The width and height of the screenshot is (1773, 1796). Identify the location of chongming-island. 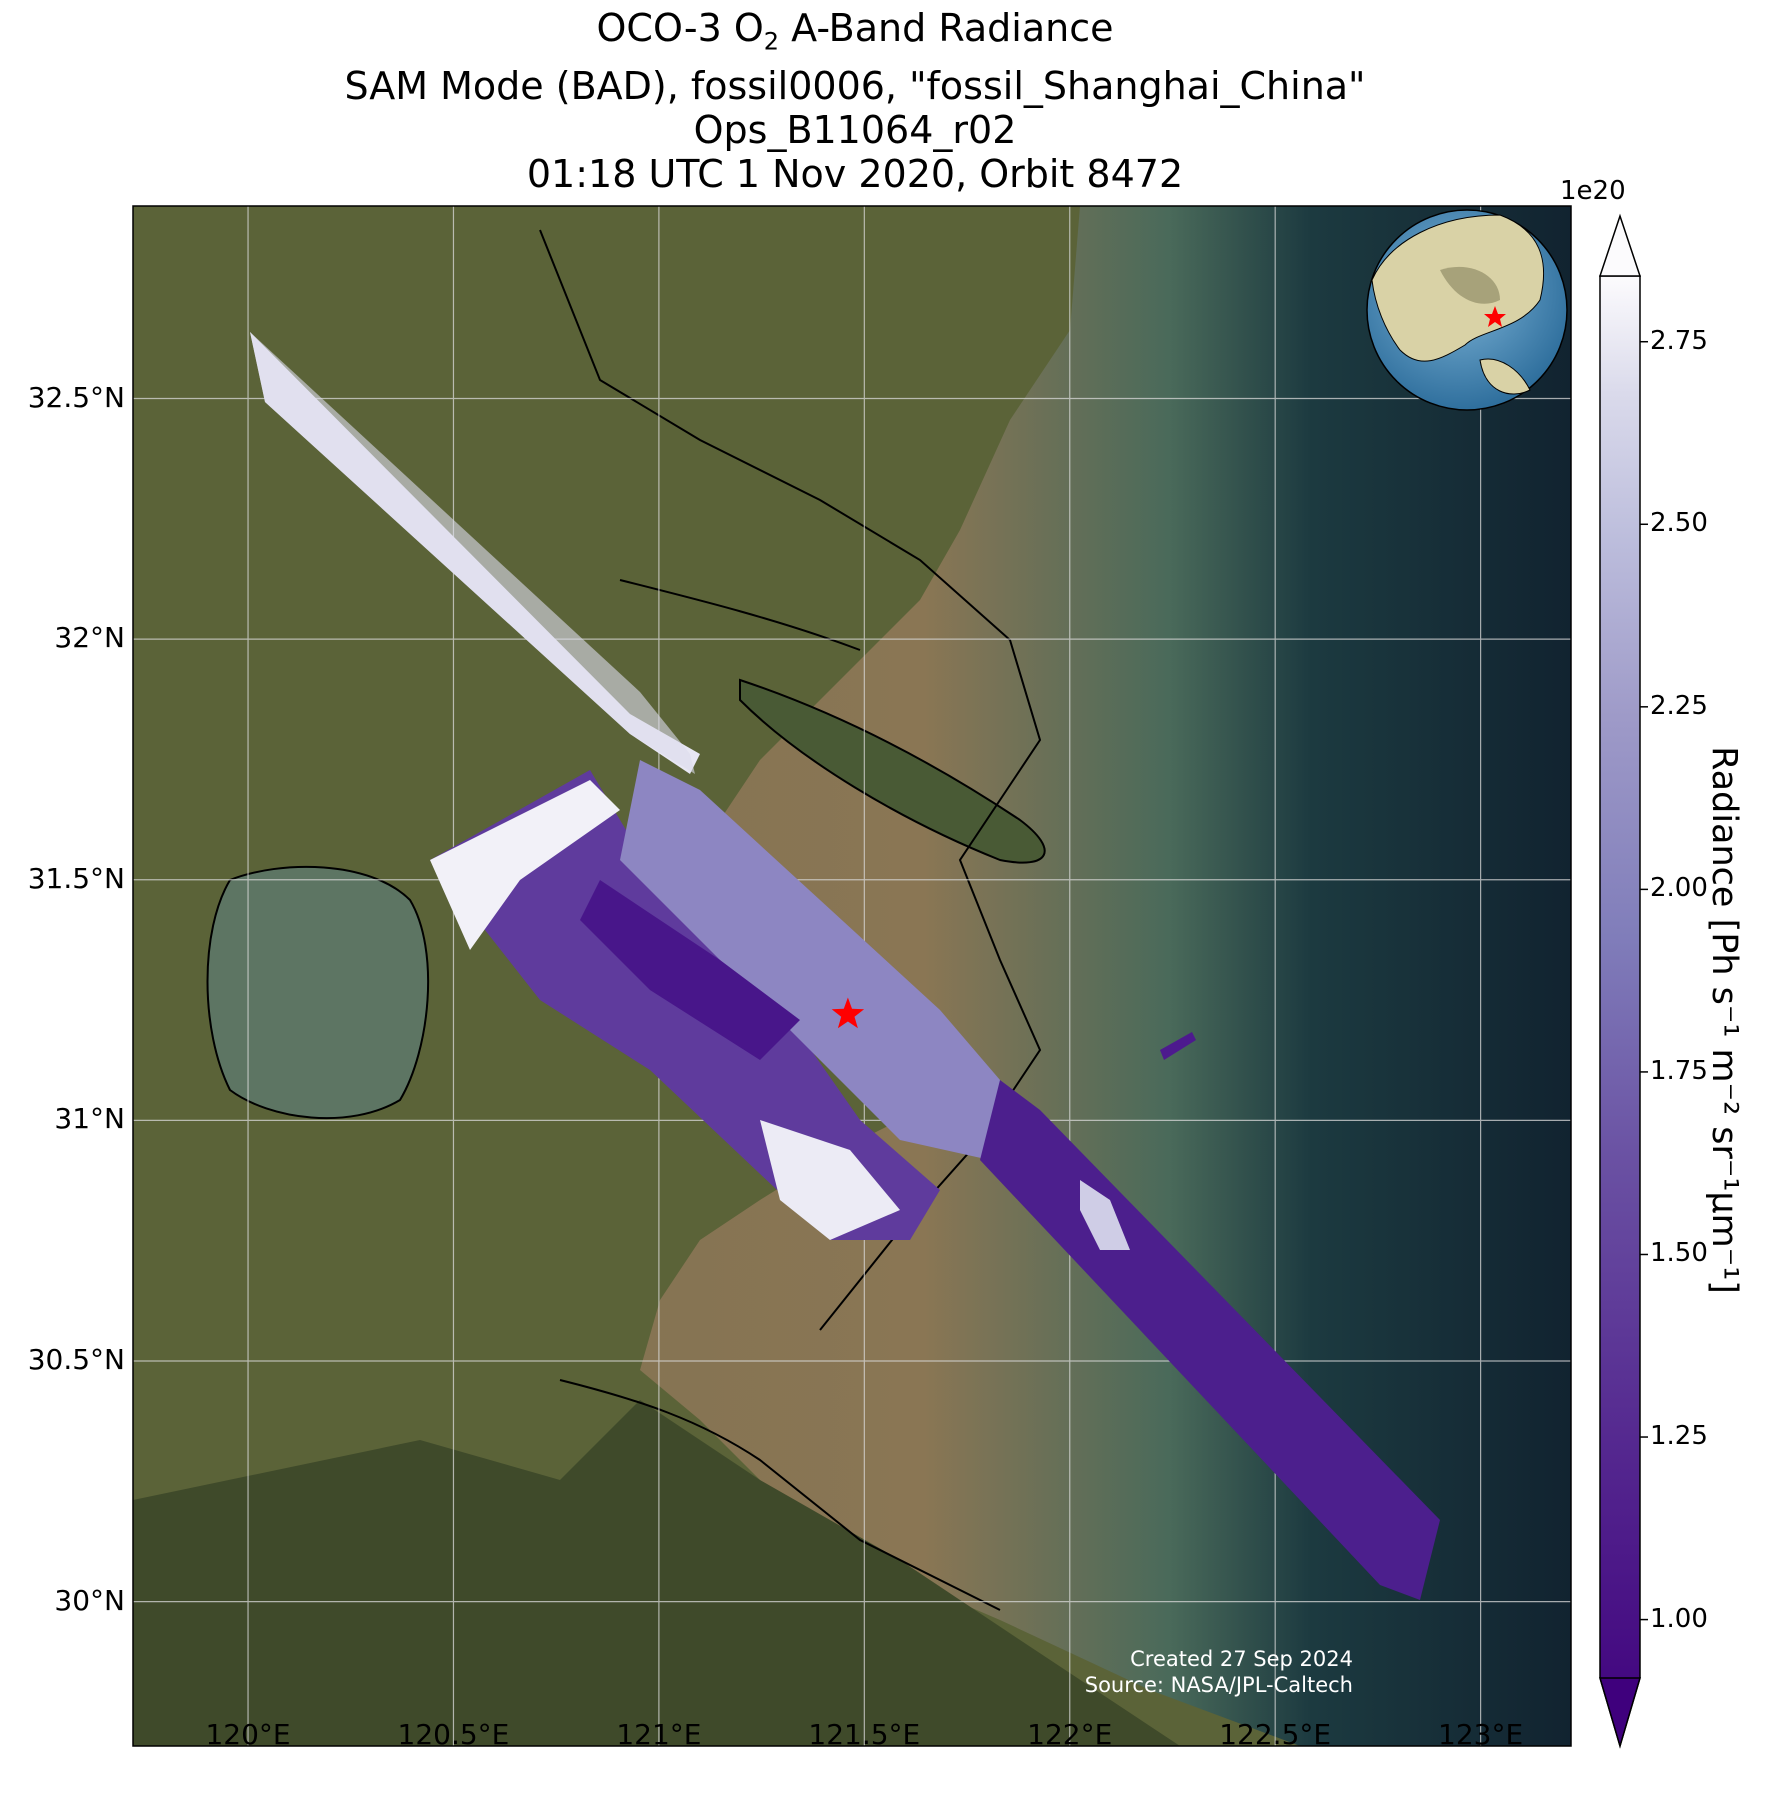
(892, 771).